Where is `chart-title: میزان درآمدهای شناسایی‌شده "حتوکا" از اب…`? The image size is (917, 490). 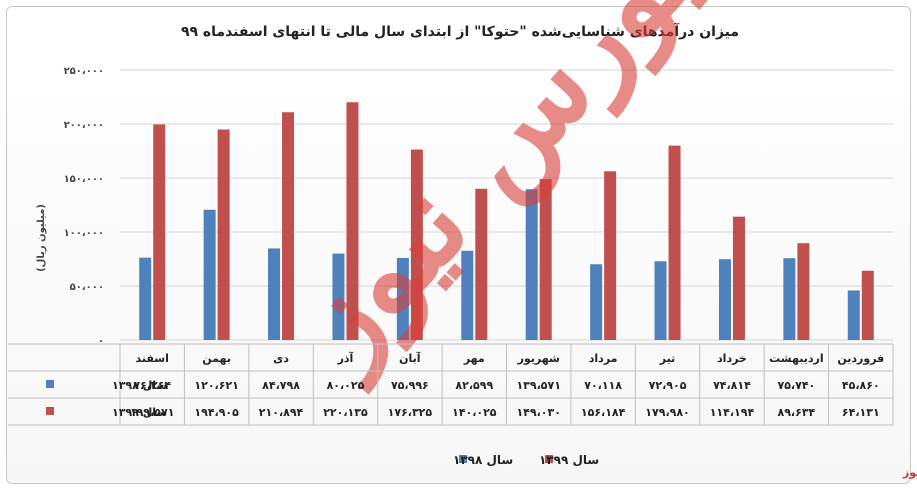 chart-title: میزان درآمدهای شناسایی‌شده "حتوکا" از اب… is located at coordinates (460, 31).